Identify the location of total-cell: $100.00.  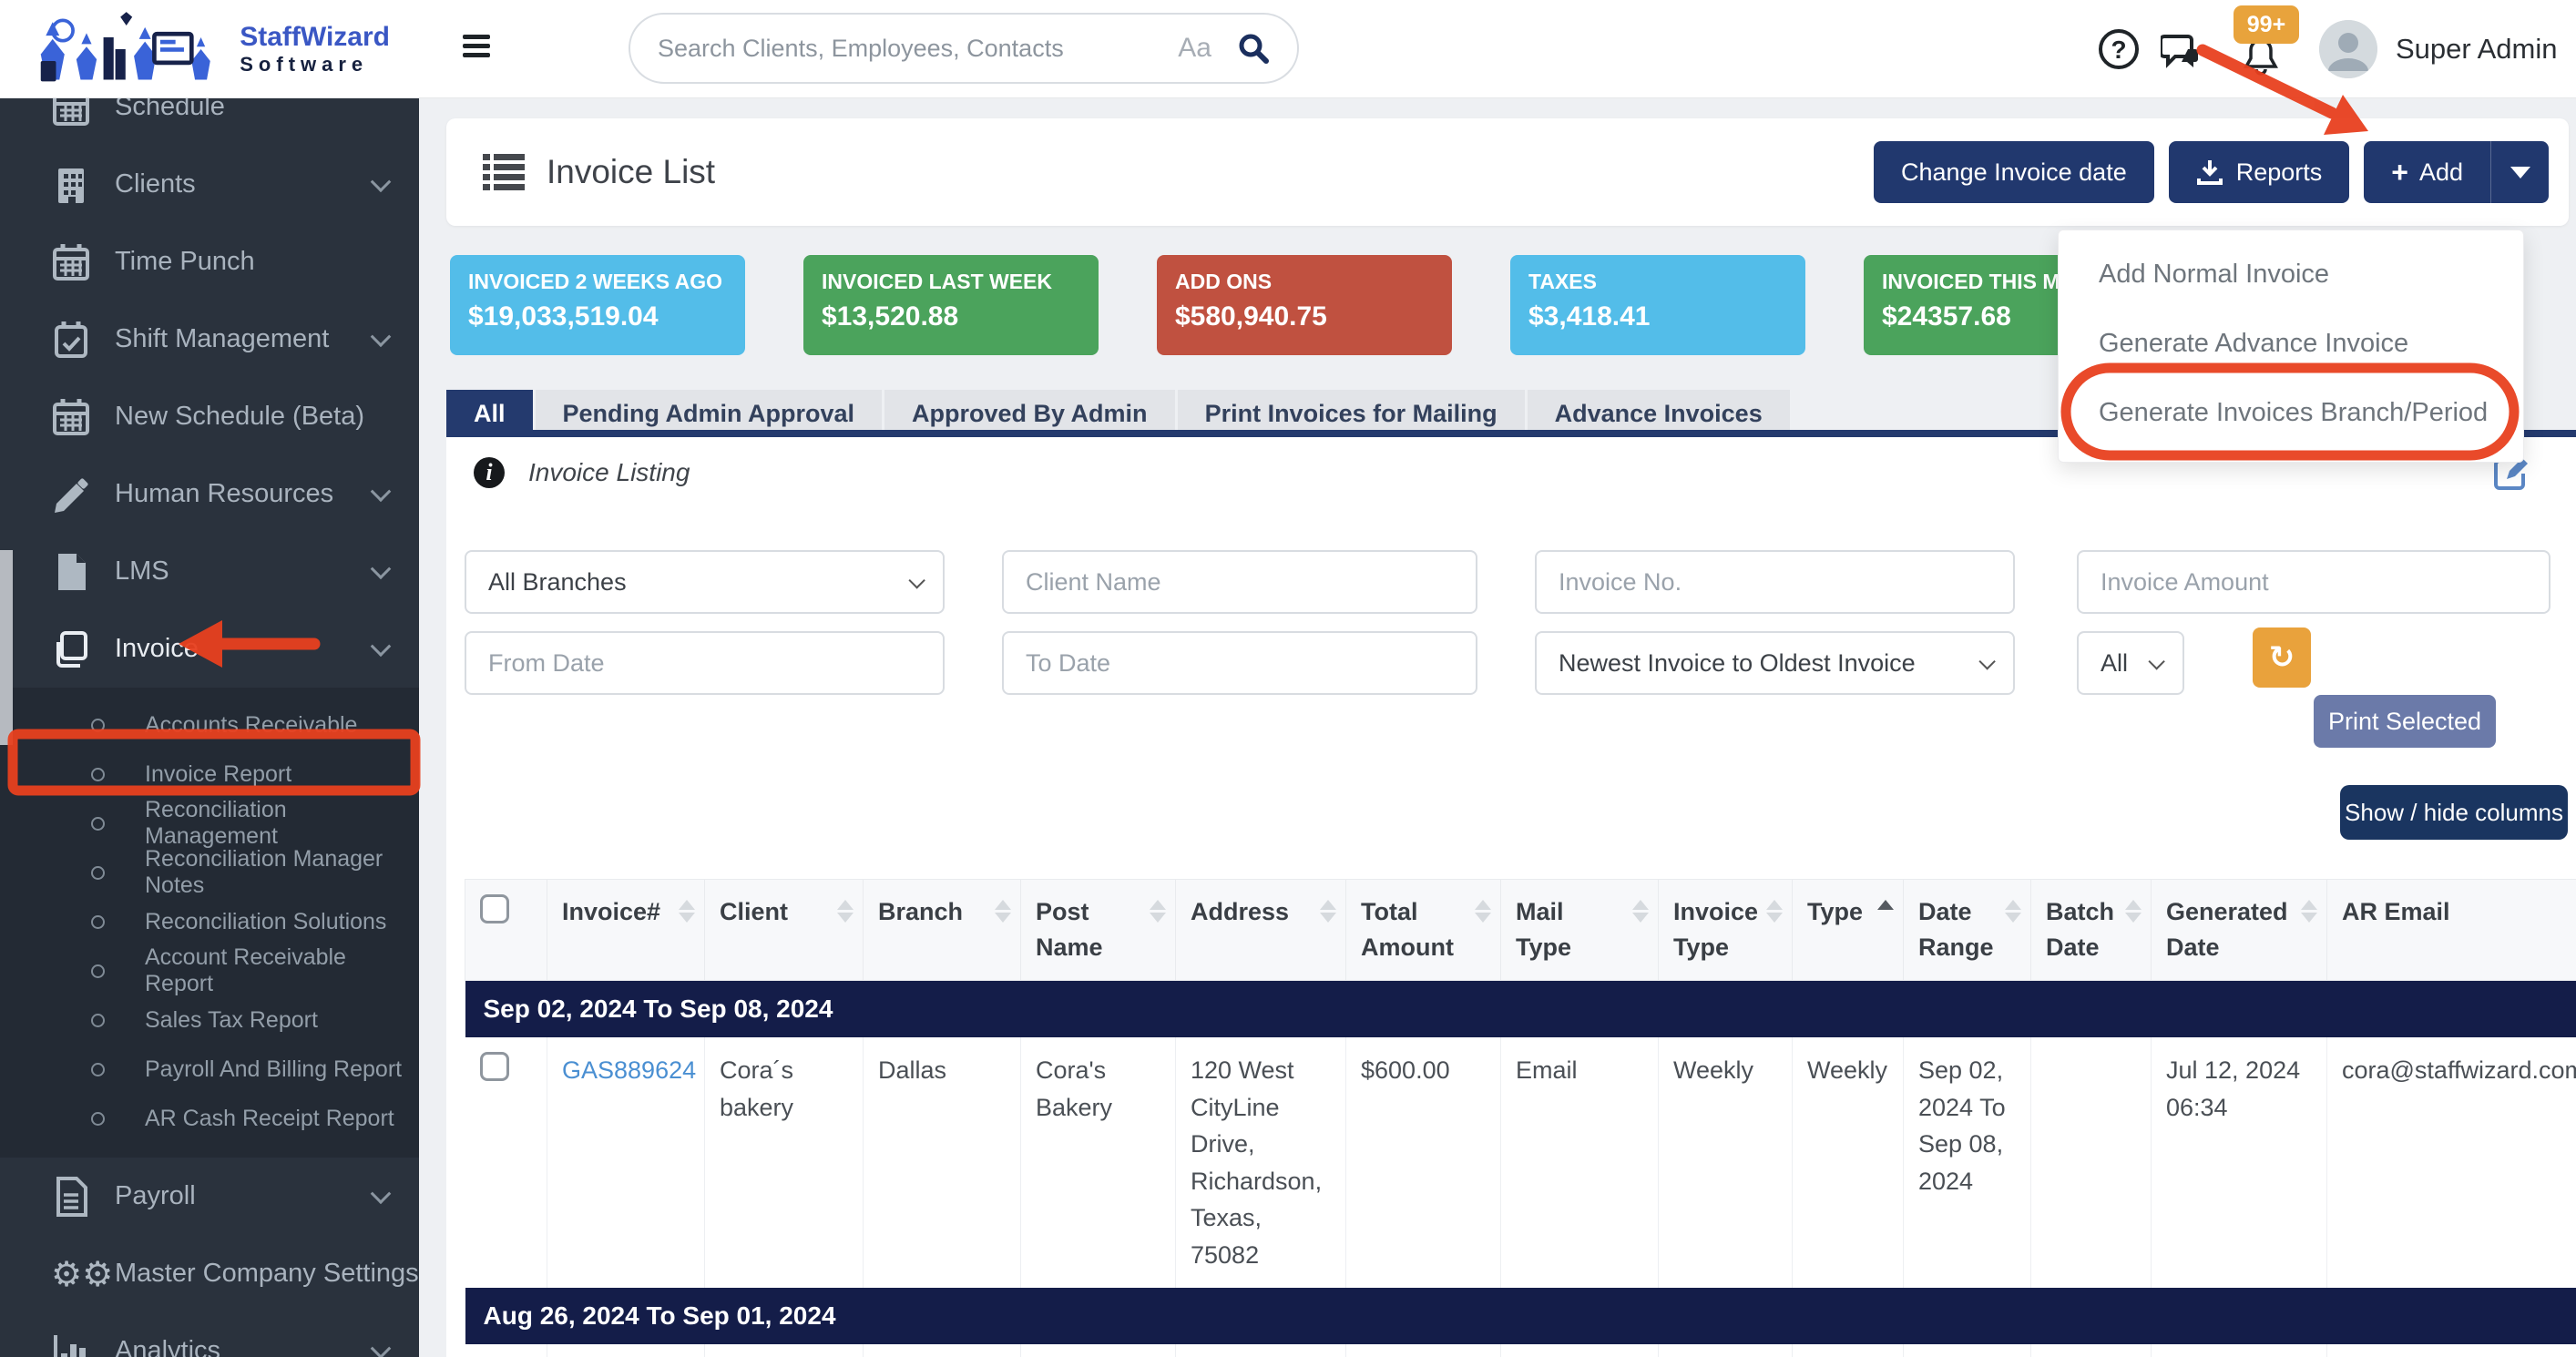
(1423, 1350).